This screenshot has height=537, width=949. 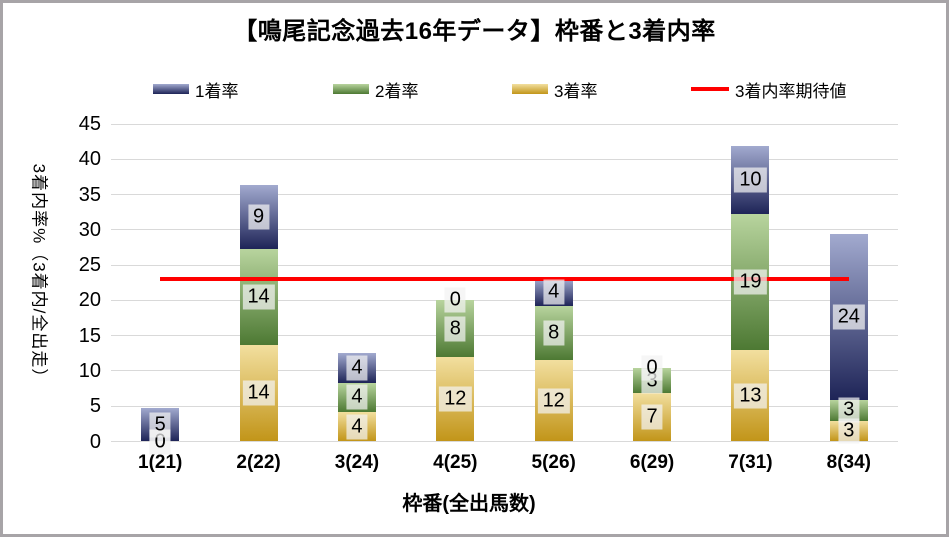 I want to click on label-7(31)-third: 13, so click(x=750, y=396).